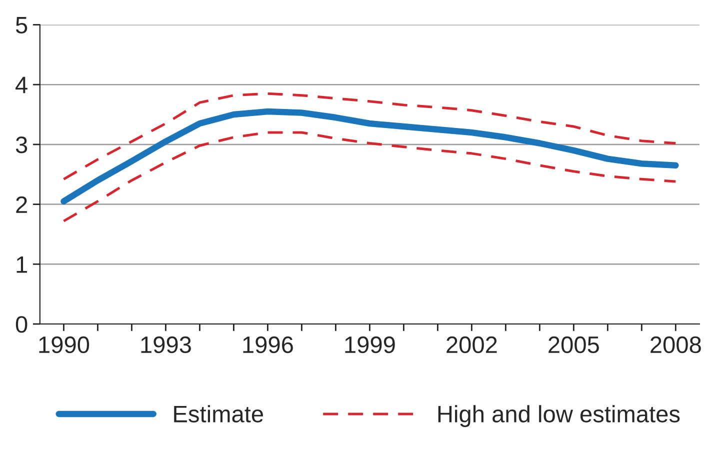 Image resolution: width=713 pixels, height=450 pixels. I want to click on x-tick-label: 1990, so click(64, 345).